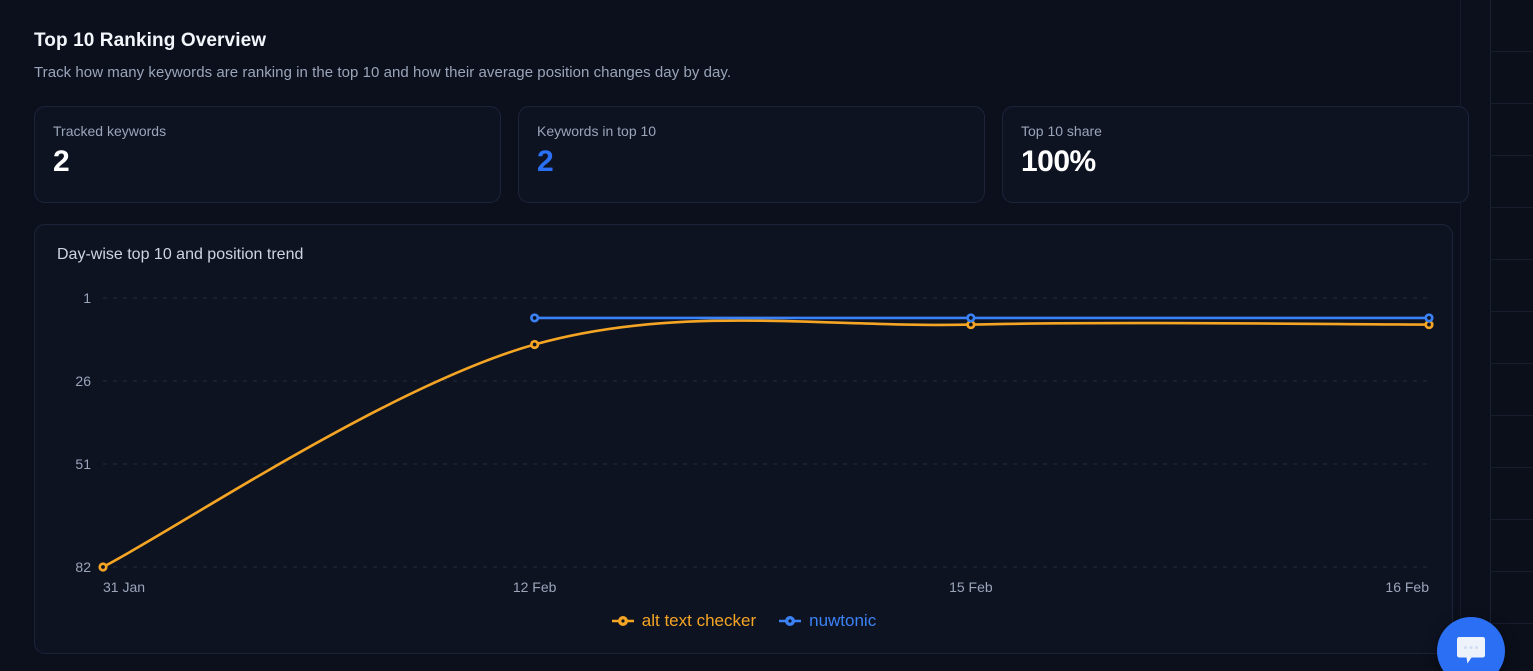 The width and height of the screenshot is (1533, 671). What do you see at coordinates (87, 298) in the screenshot?
I see `y-axis-tick-label: 1` at bounding box center [87, 298].